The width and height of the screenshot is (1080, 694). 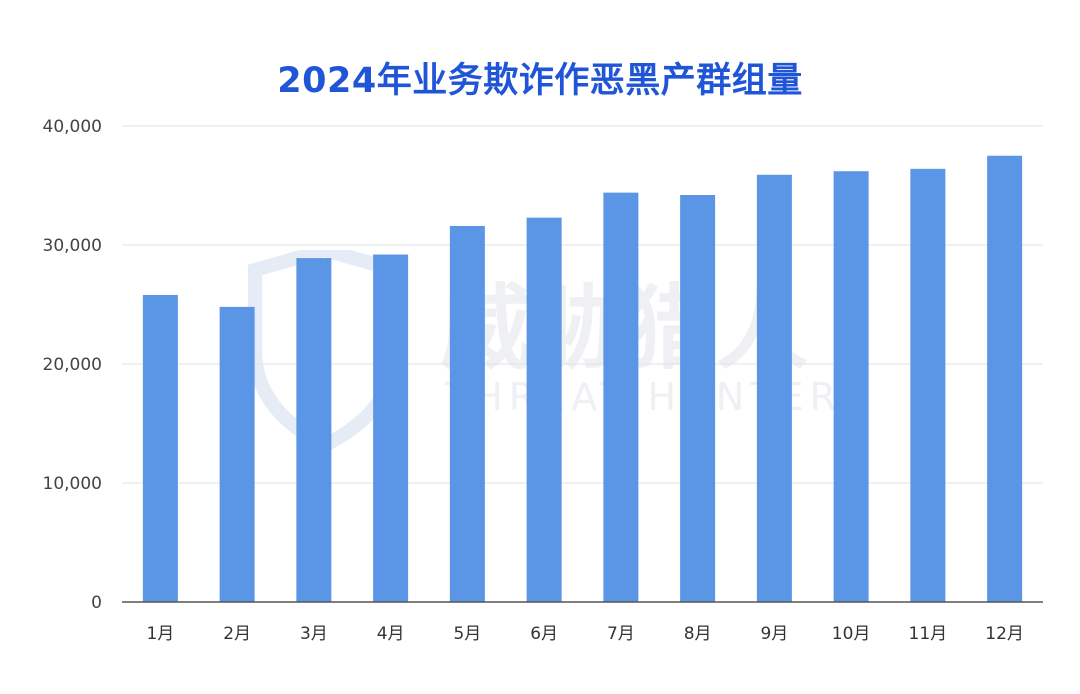 I want to click on y-tick-label: 10,000, so click(x=72, y=484).